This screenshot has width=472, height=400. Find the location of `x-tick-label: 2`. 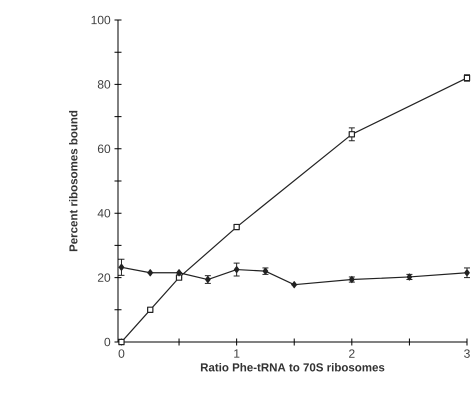

x-tick-label: 2 is located at coordinates (352, 353).